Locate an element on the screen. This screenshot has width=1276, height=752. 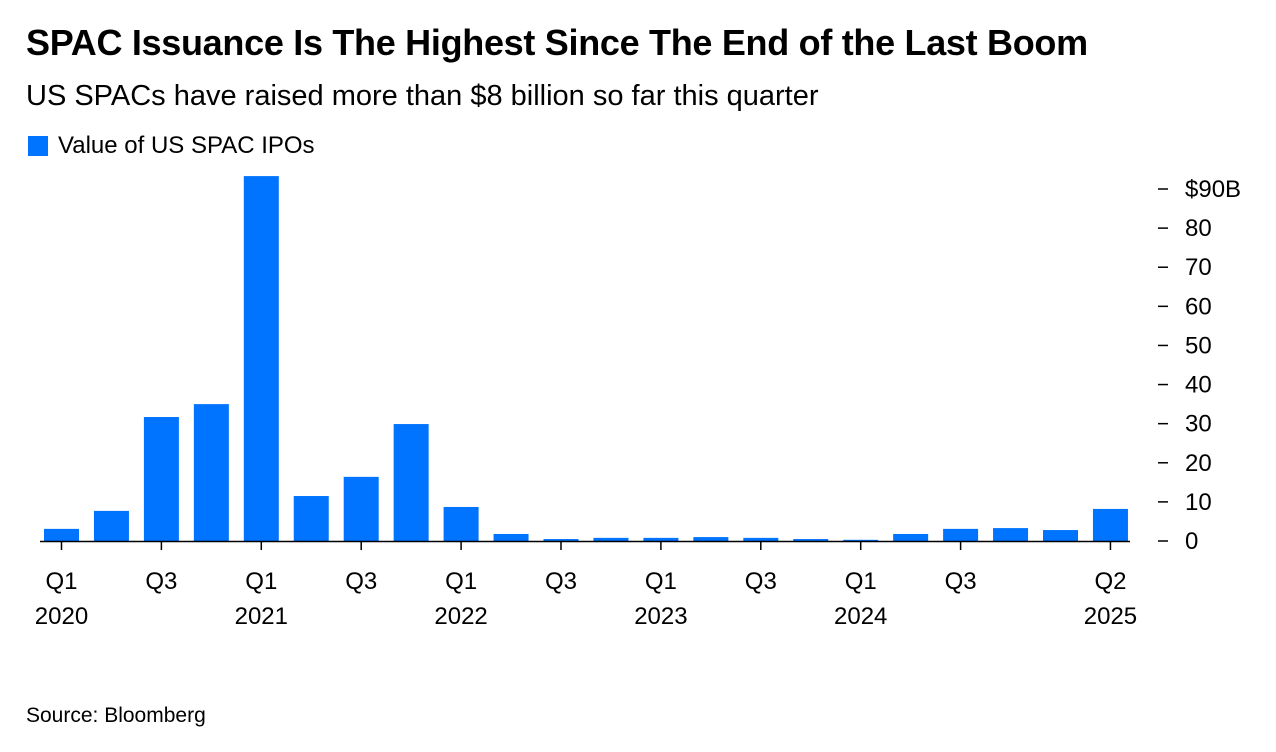
x-tick-label-year: 2024 is located at coordinates (860, 616).